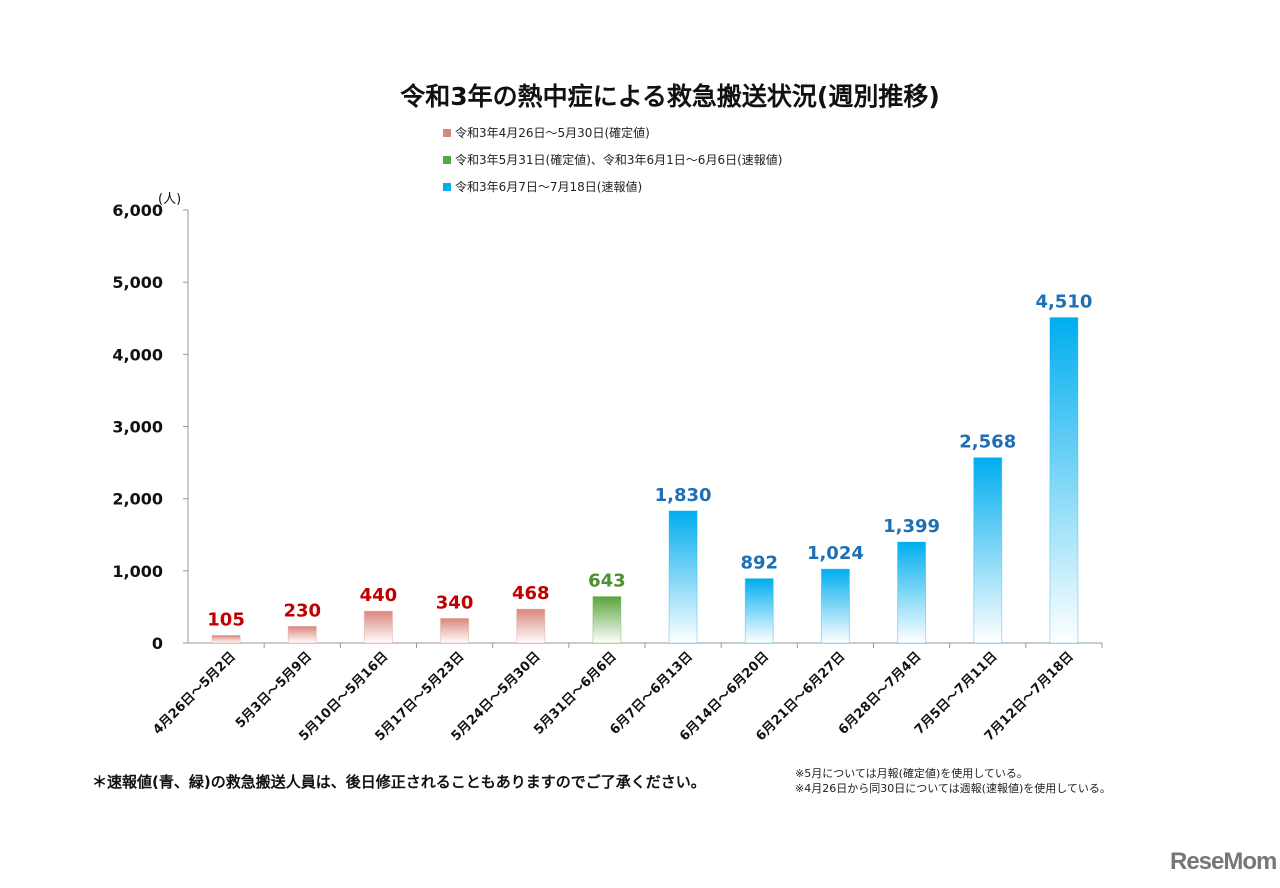  Describe the element at coordinates (911, 526) in the screenshot. I see `bar-value-label: 1,399` at that location.